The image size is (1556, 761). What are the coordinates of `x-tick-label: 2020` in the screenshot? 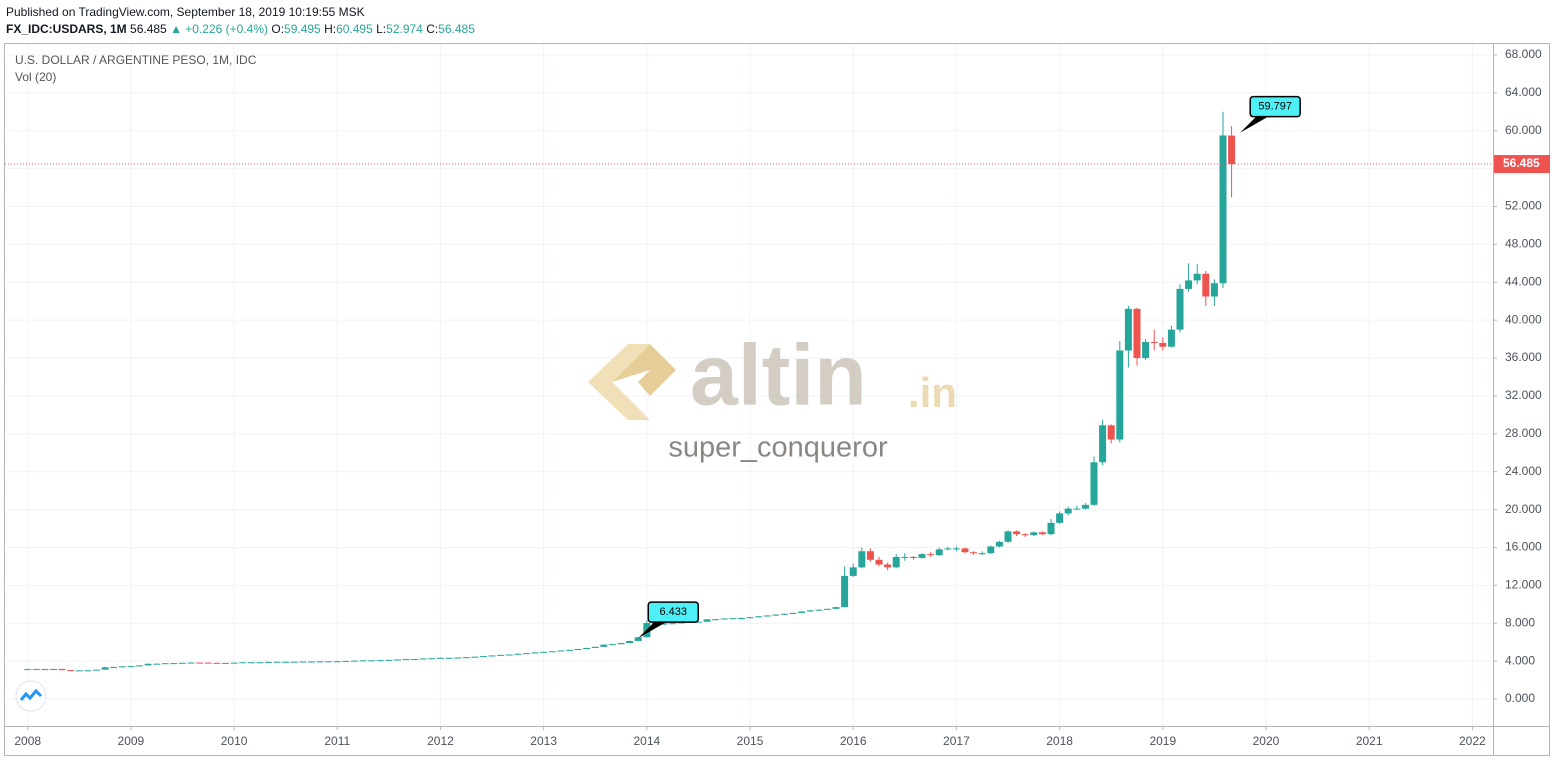 It's located at (1266, 741).